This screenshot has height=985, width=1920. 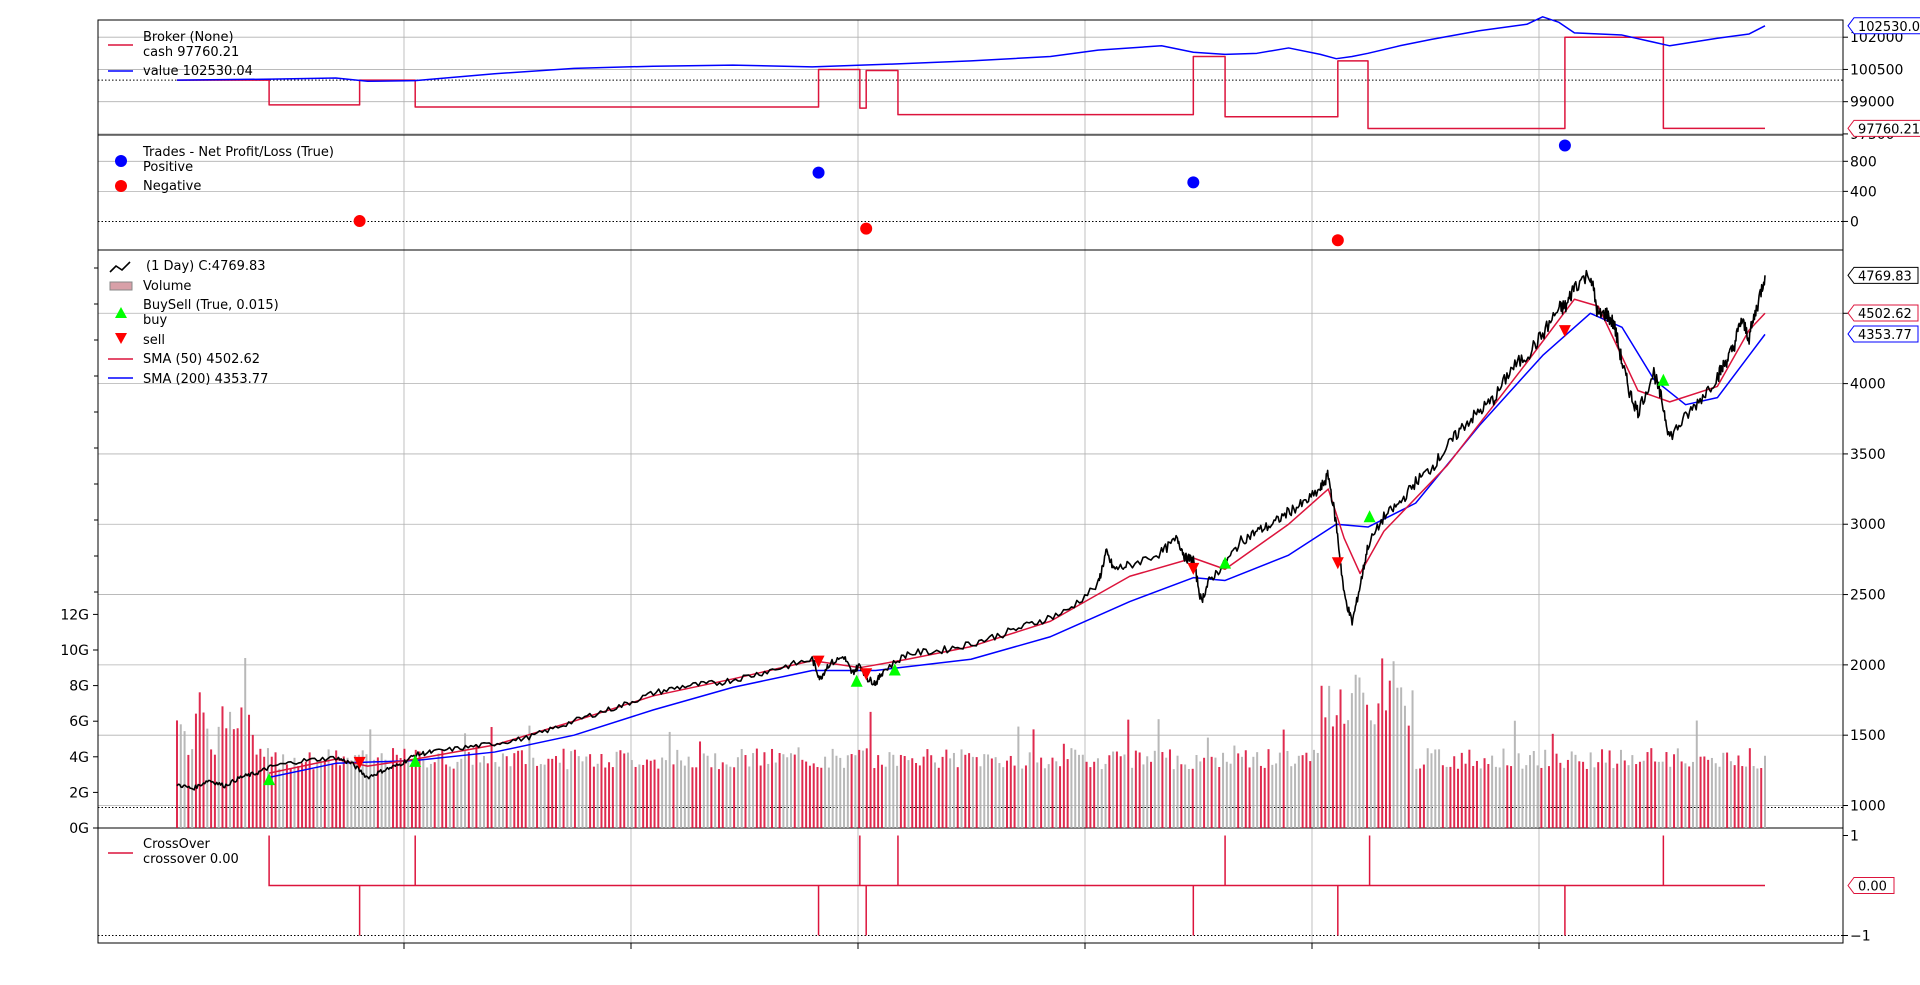 I want to click on volume-y-tick-label: 12G, so click(x=74, y=615).